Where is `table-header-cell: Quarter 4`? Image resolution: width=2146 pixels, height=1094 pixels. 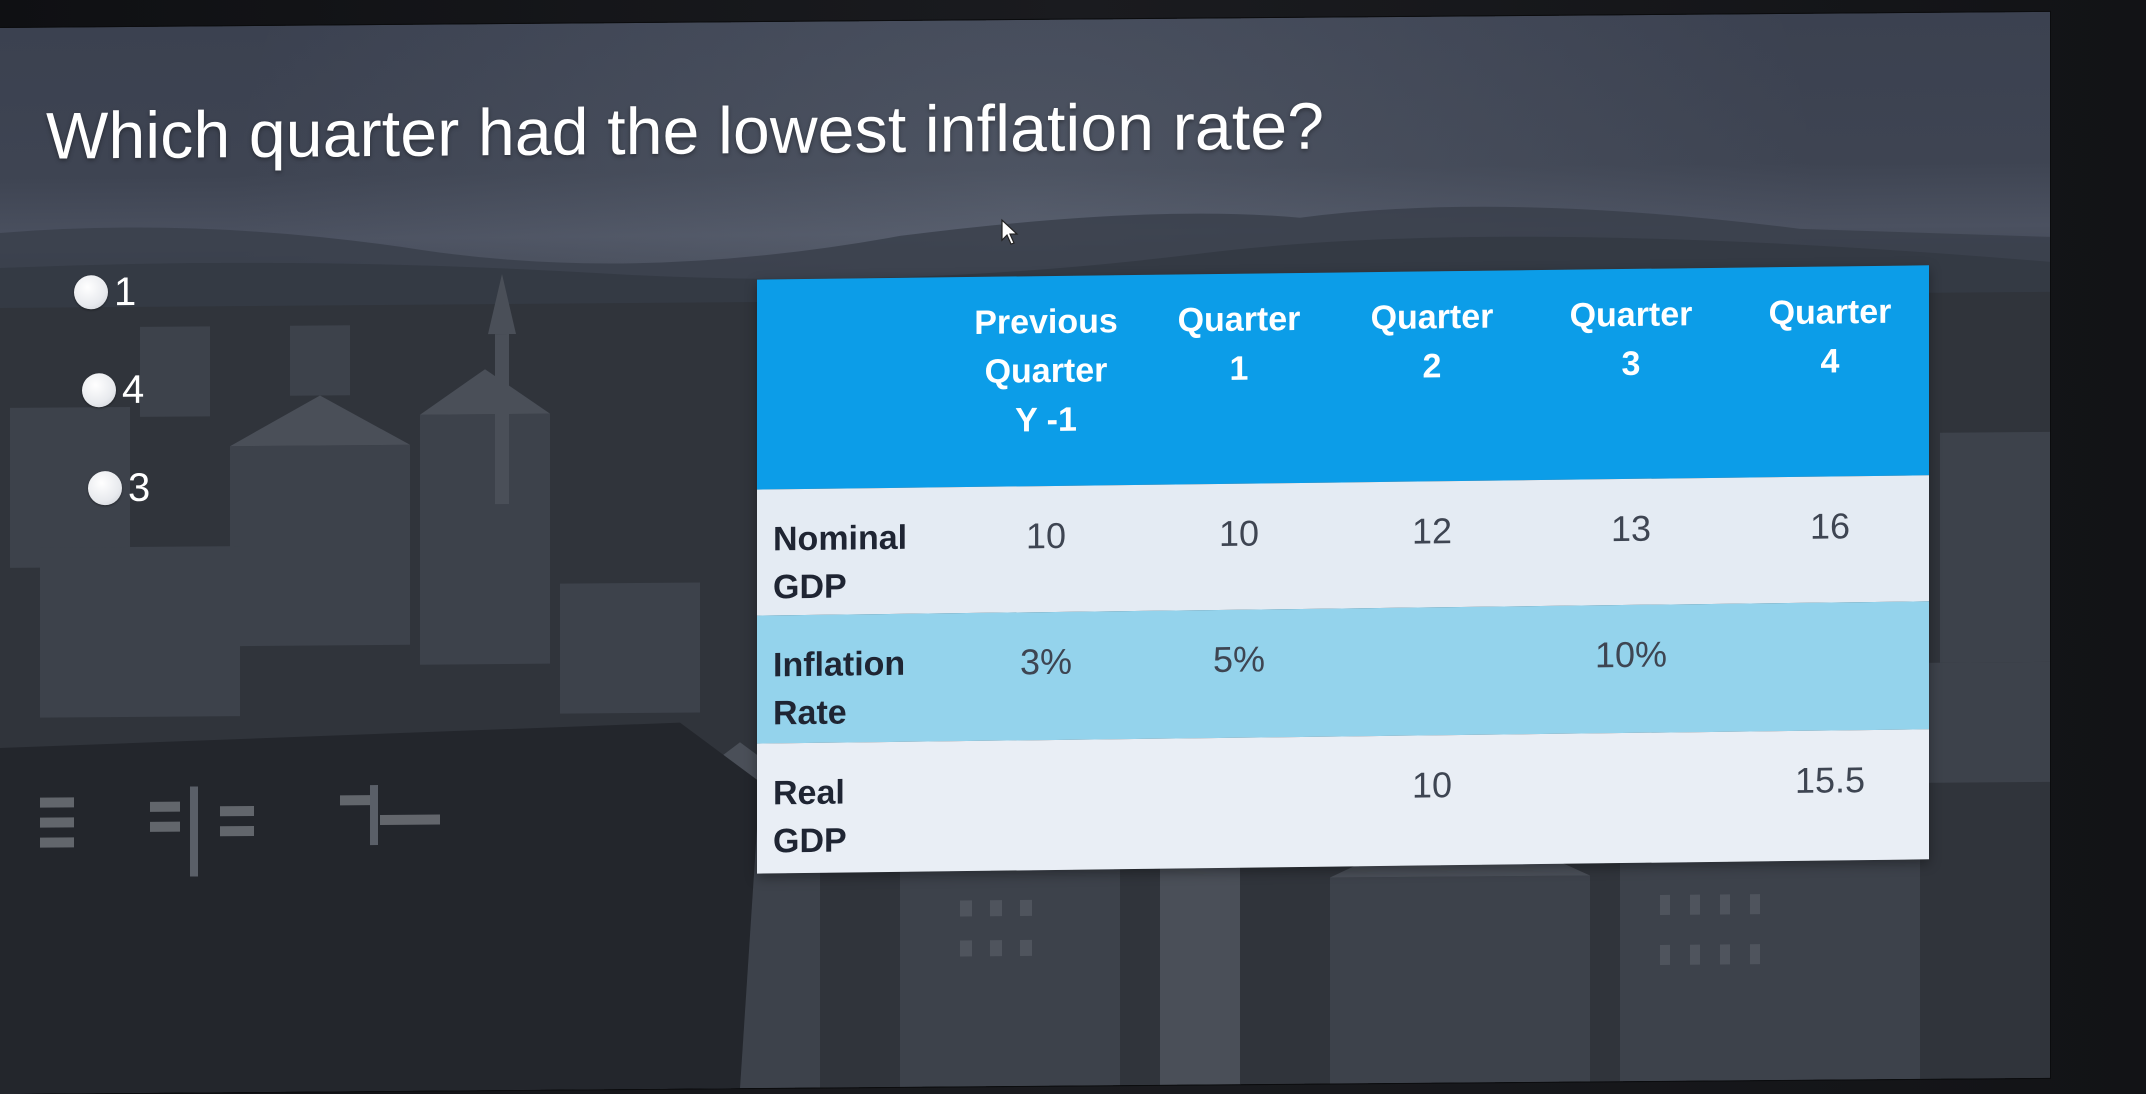 table-header-cell: Quarter 4 is located at coordinates (1830, 336).